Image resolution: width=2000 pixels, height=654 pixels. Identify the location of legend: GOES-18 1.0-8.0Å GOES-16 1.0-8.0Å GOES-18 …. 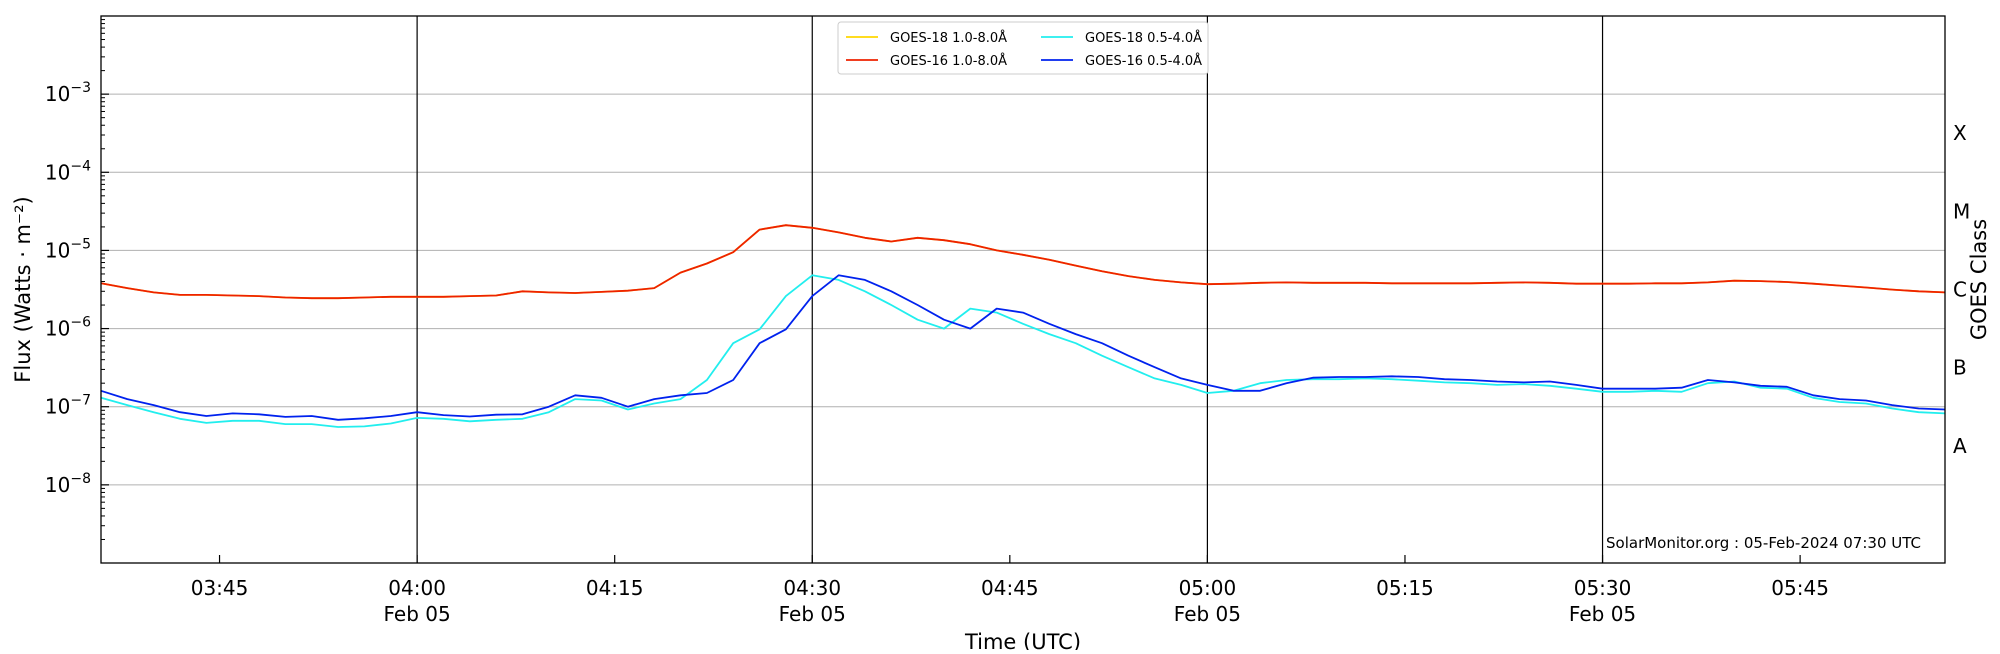
(1023, 48).